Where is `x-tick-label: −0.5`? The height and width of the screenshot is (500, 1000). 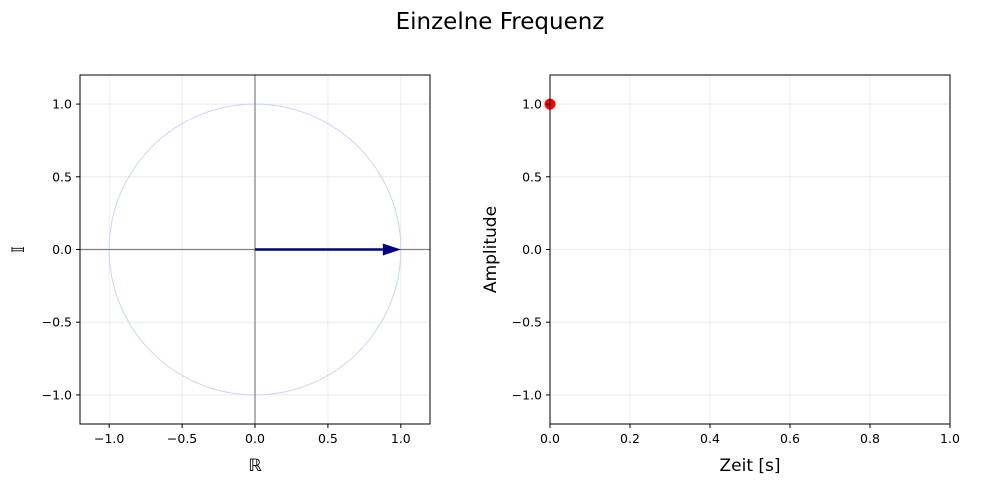
x-tick-label: −0.5 is located at coordinates (182, 438).